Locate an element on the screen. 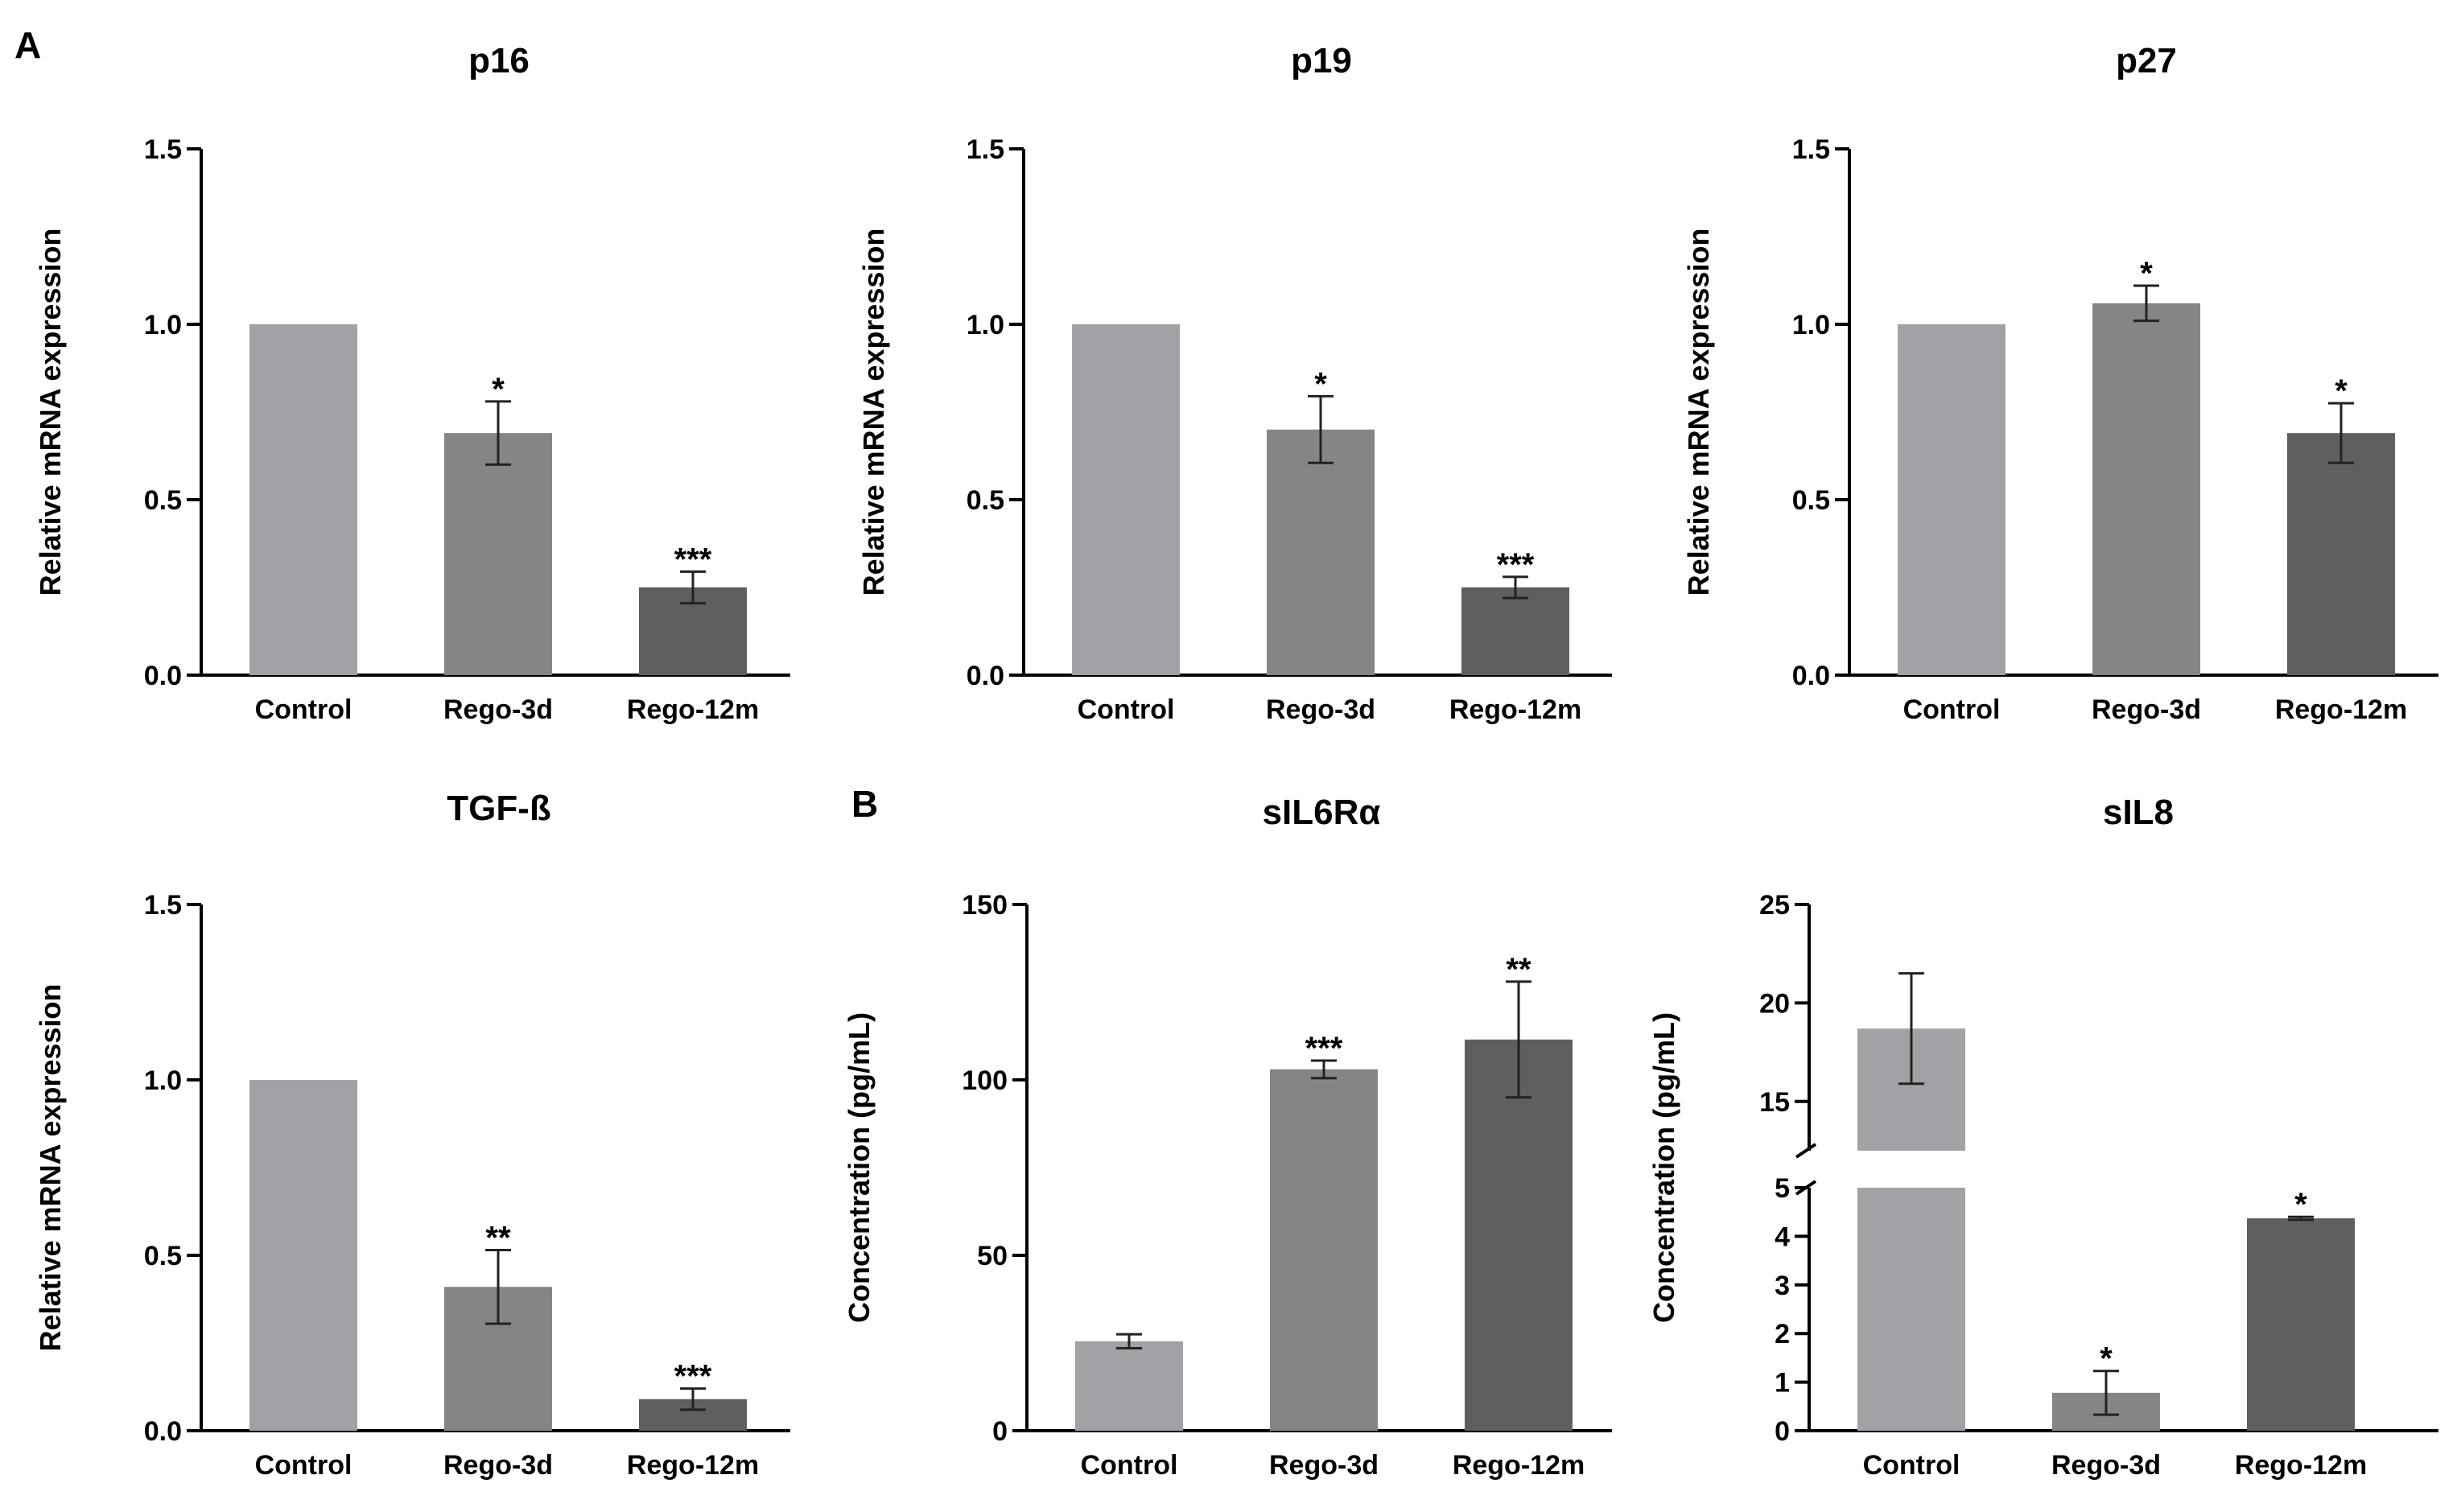 This screenshot has width=2461, height=1512. y-tick-label: 5 is located at coordinates (1782, 1188).